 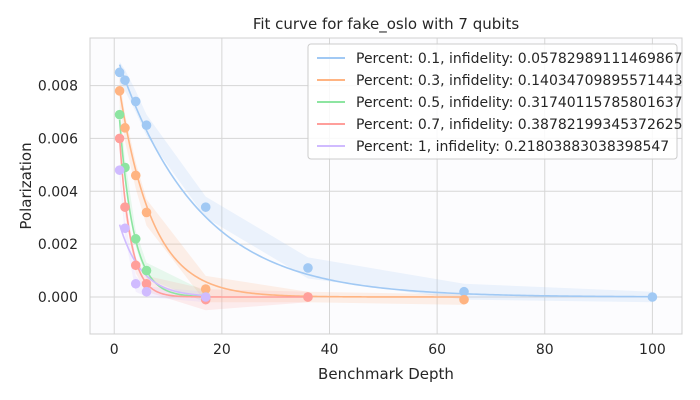 What do you see at coordinates (652, 350) in the screenshot?
I see `x-tick-label: 100` at bounding box center [652, 350].